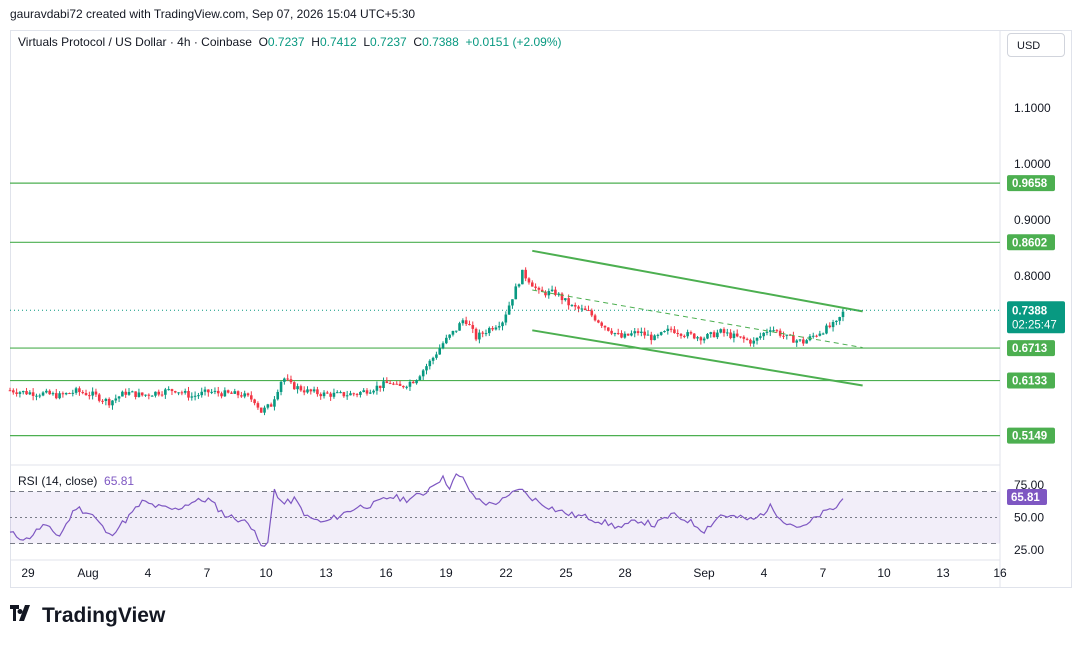  Describe the element at coordinates (207, 573) in the screenshot. I see `time-tick-label: 7` at that location.